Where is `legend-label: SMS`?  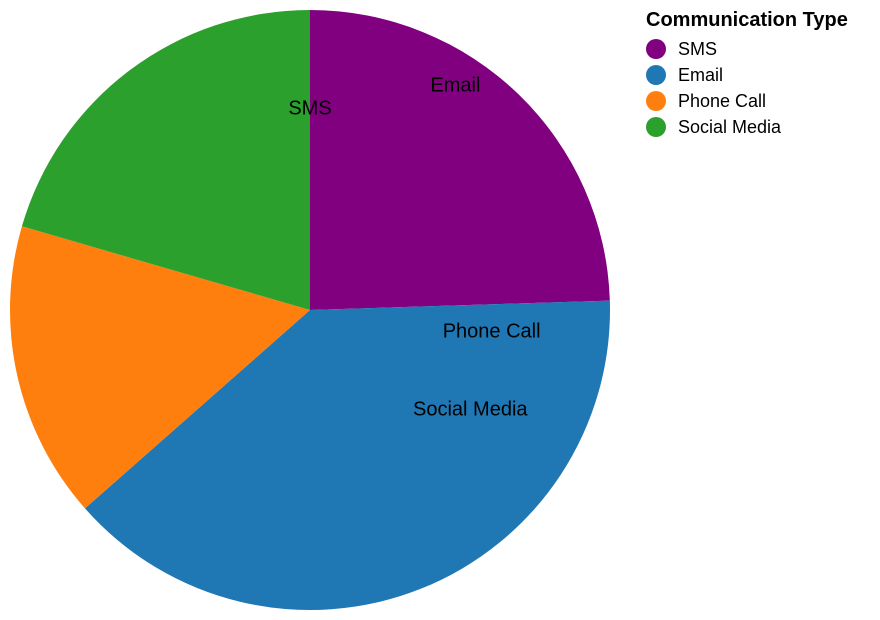
legend-label: SMS is located at coordinates (698, 48).